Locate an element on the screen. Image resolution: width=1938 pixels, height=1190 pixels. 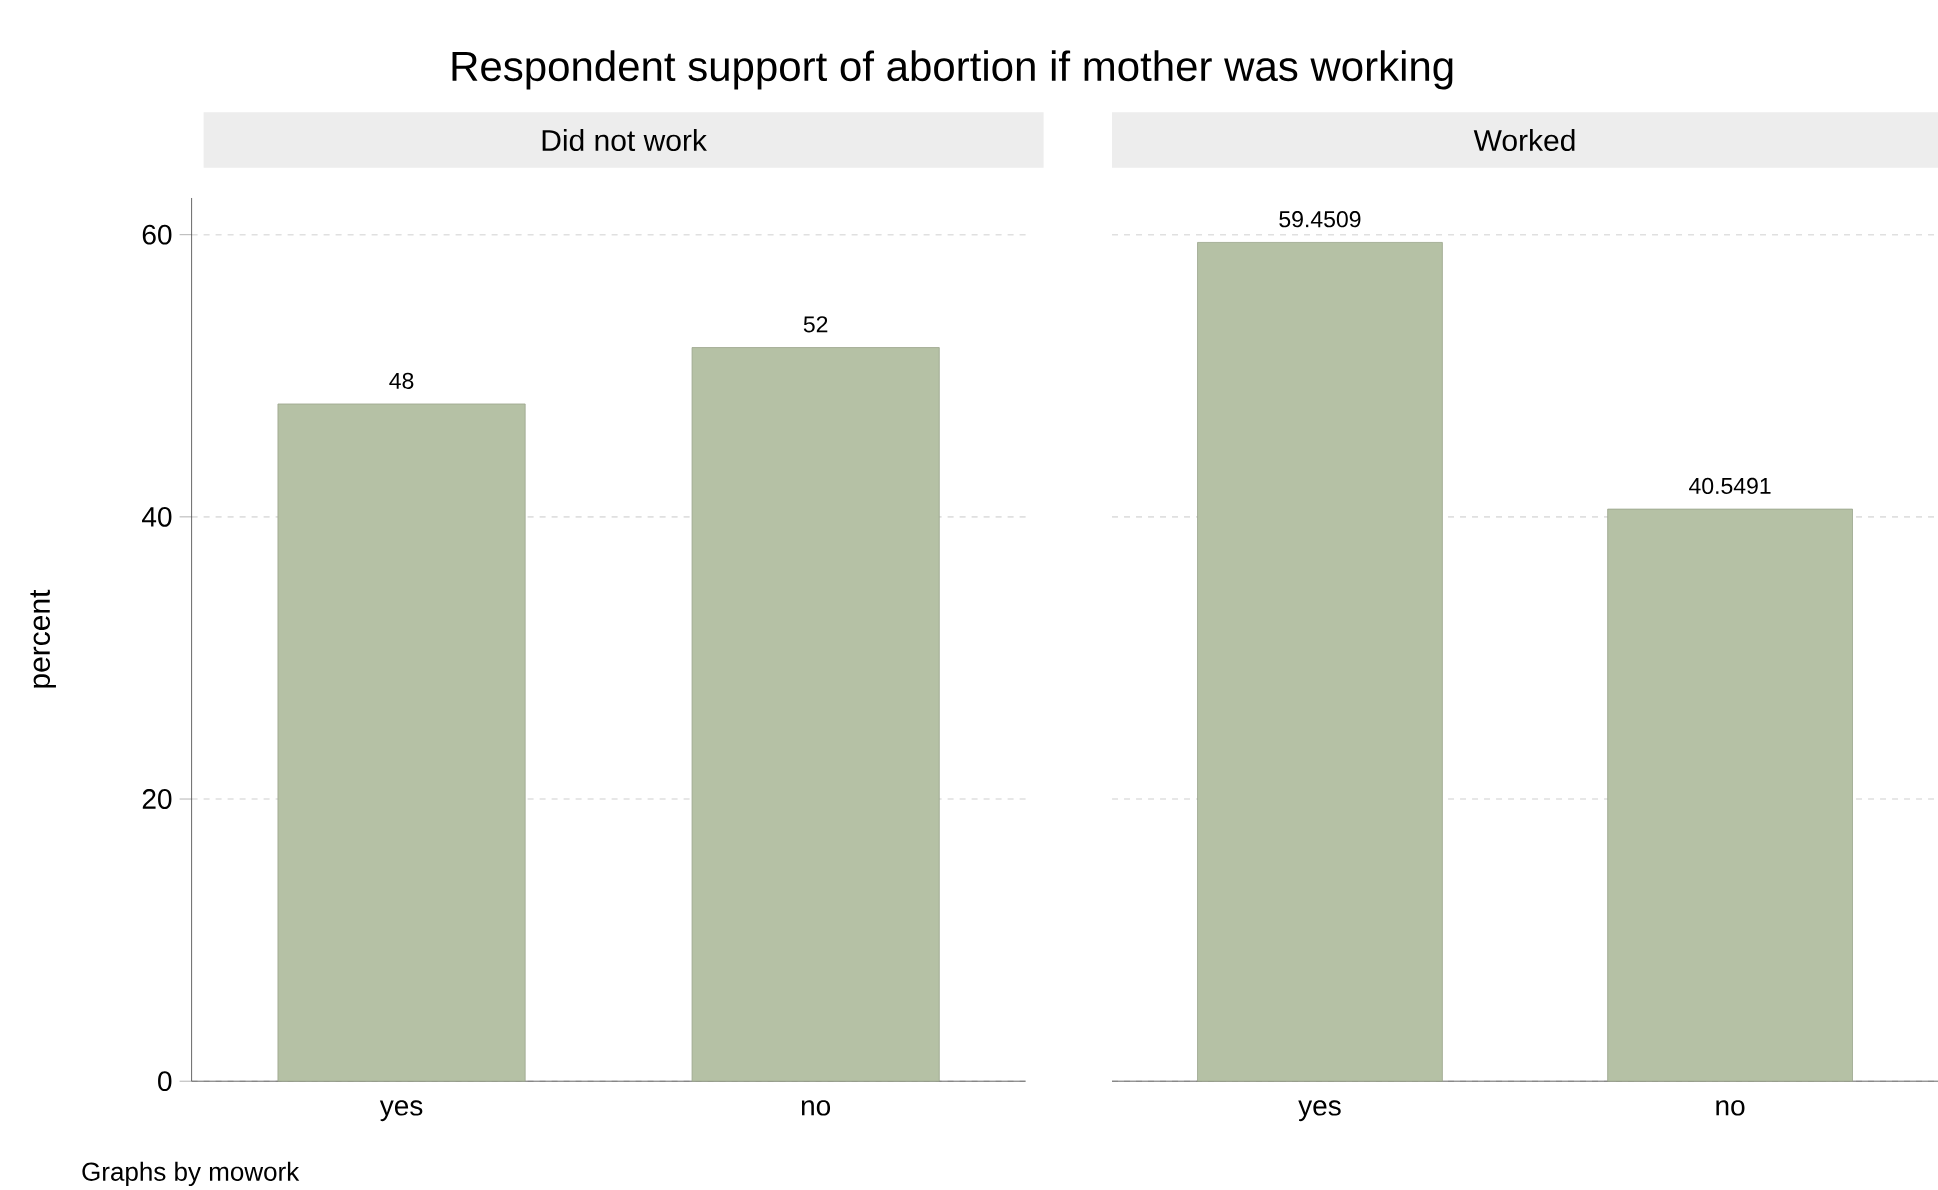
data-label: 48 is located at coordinates (401, 380).